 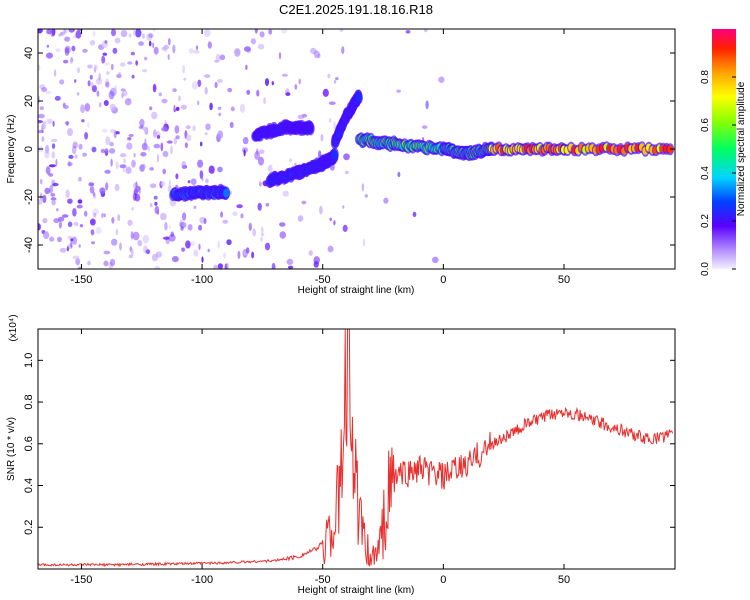 I want to click on heatmap-y-tick-label: 40, so click(x=29, y=53).